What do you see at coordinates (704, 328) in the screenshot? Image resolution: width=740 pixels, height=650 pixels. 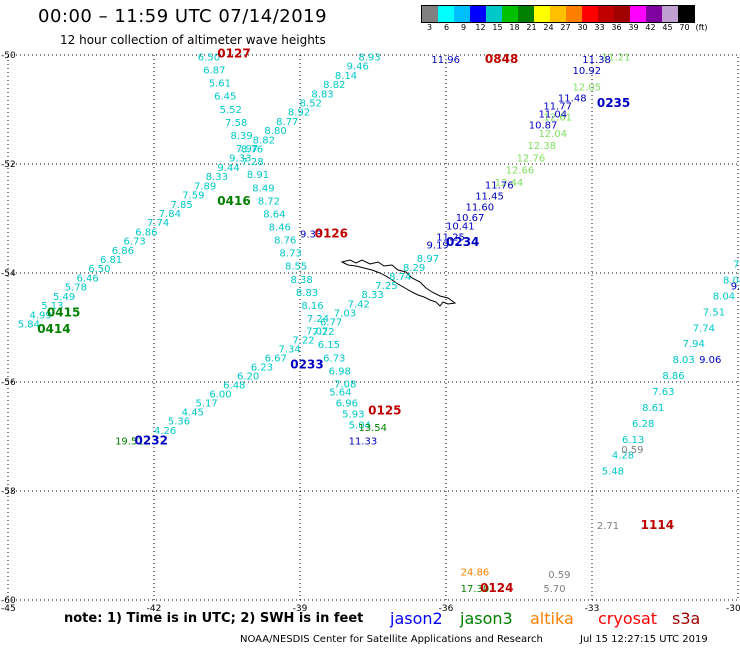 I see `wave-height-value: 7.74` at bounding box center [704, 328].